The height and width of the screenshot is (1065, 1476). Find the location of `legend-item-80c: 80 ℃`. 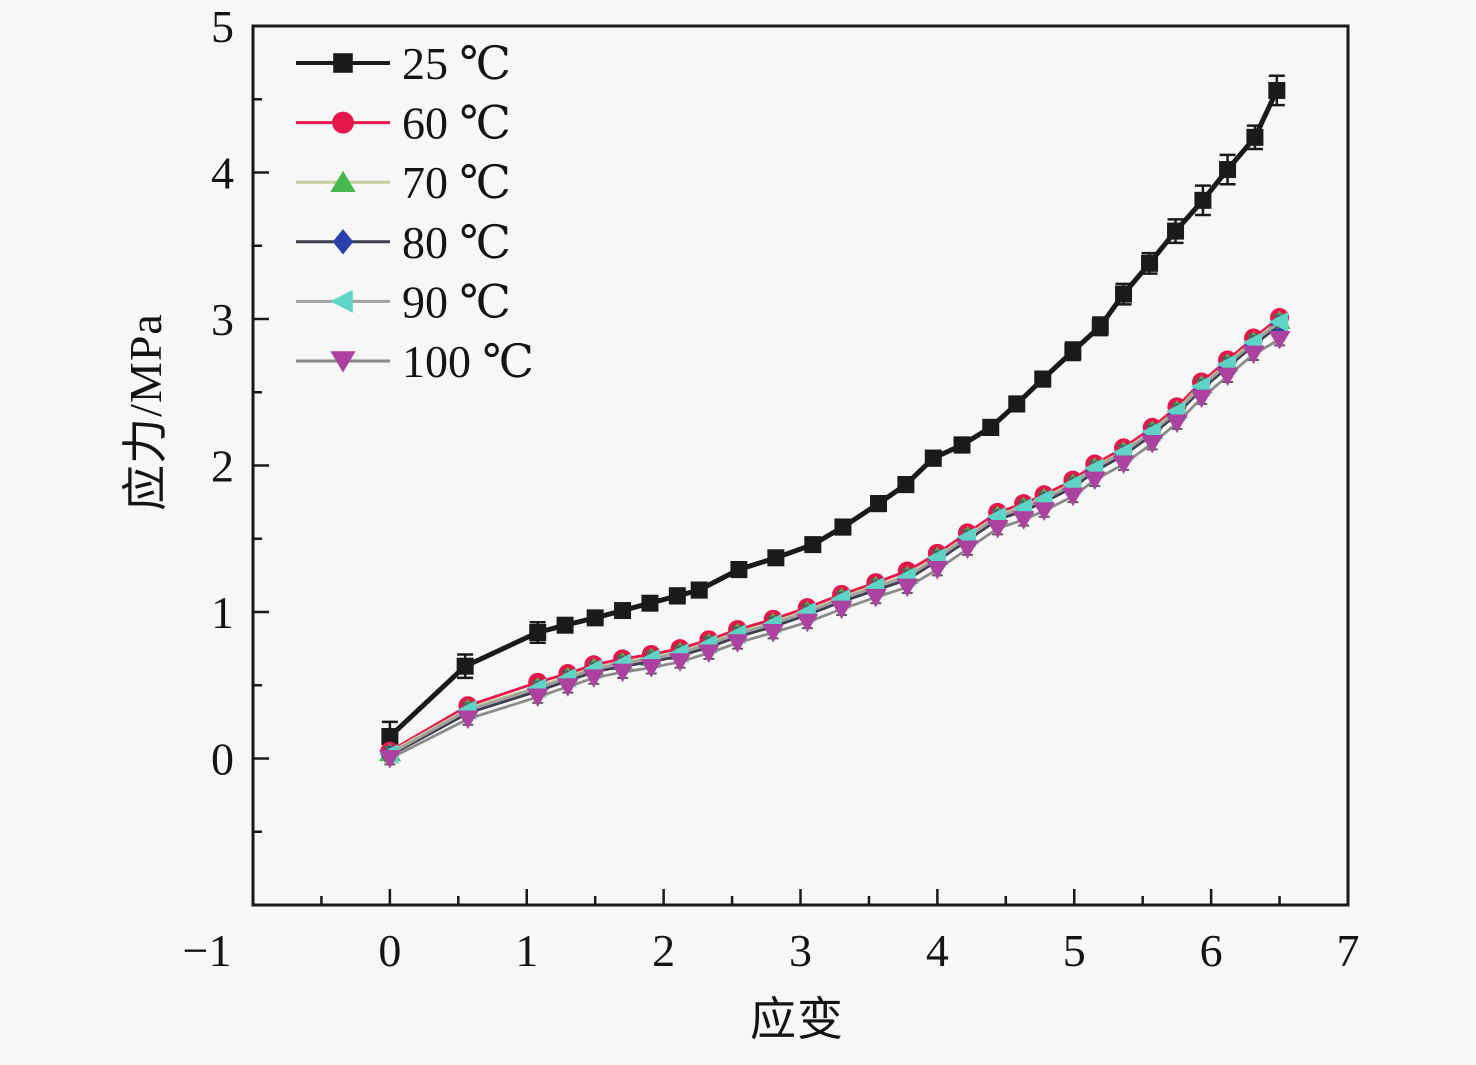

legend-item-80c: 80 ℃ is located at coordinates (403, 242).